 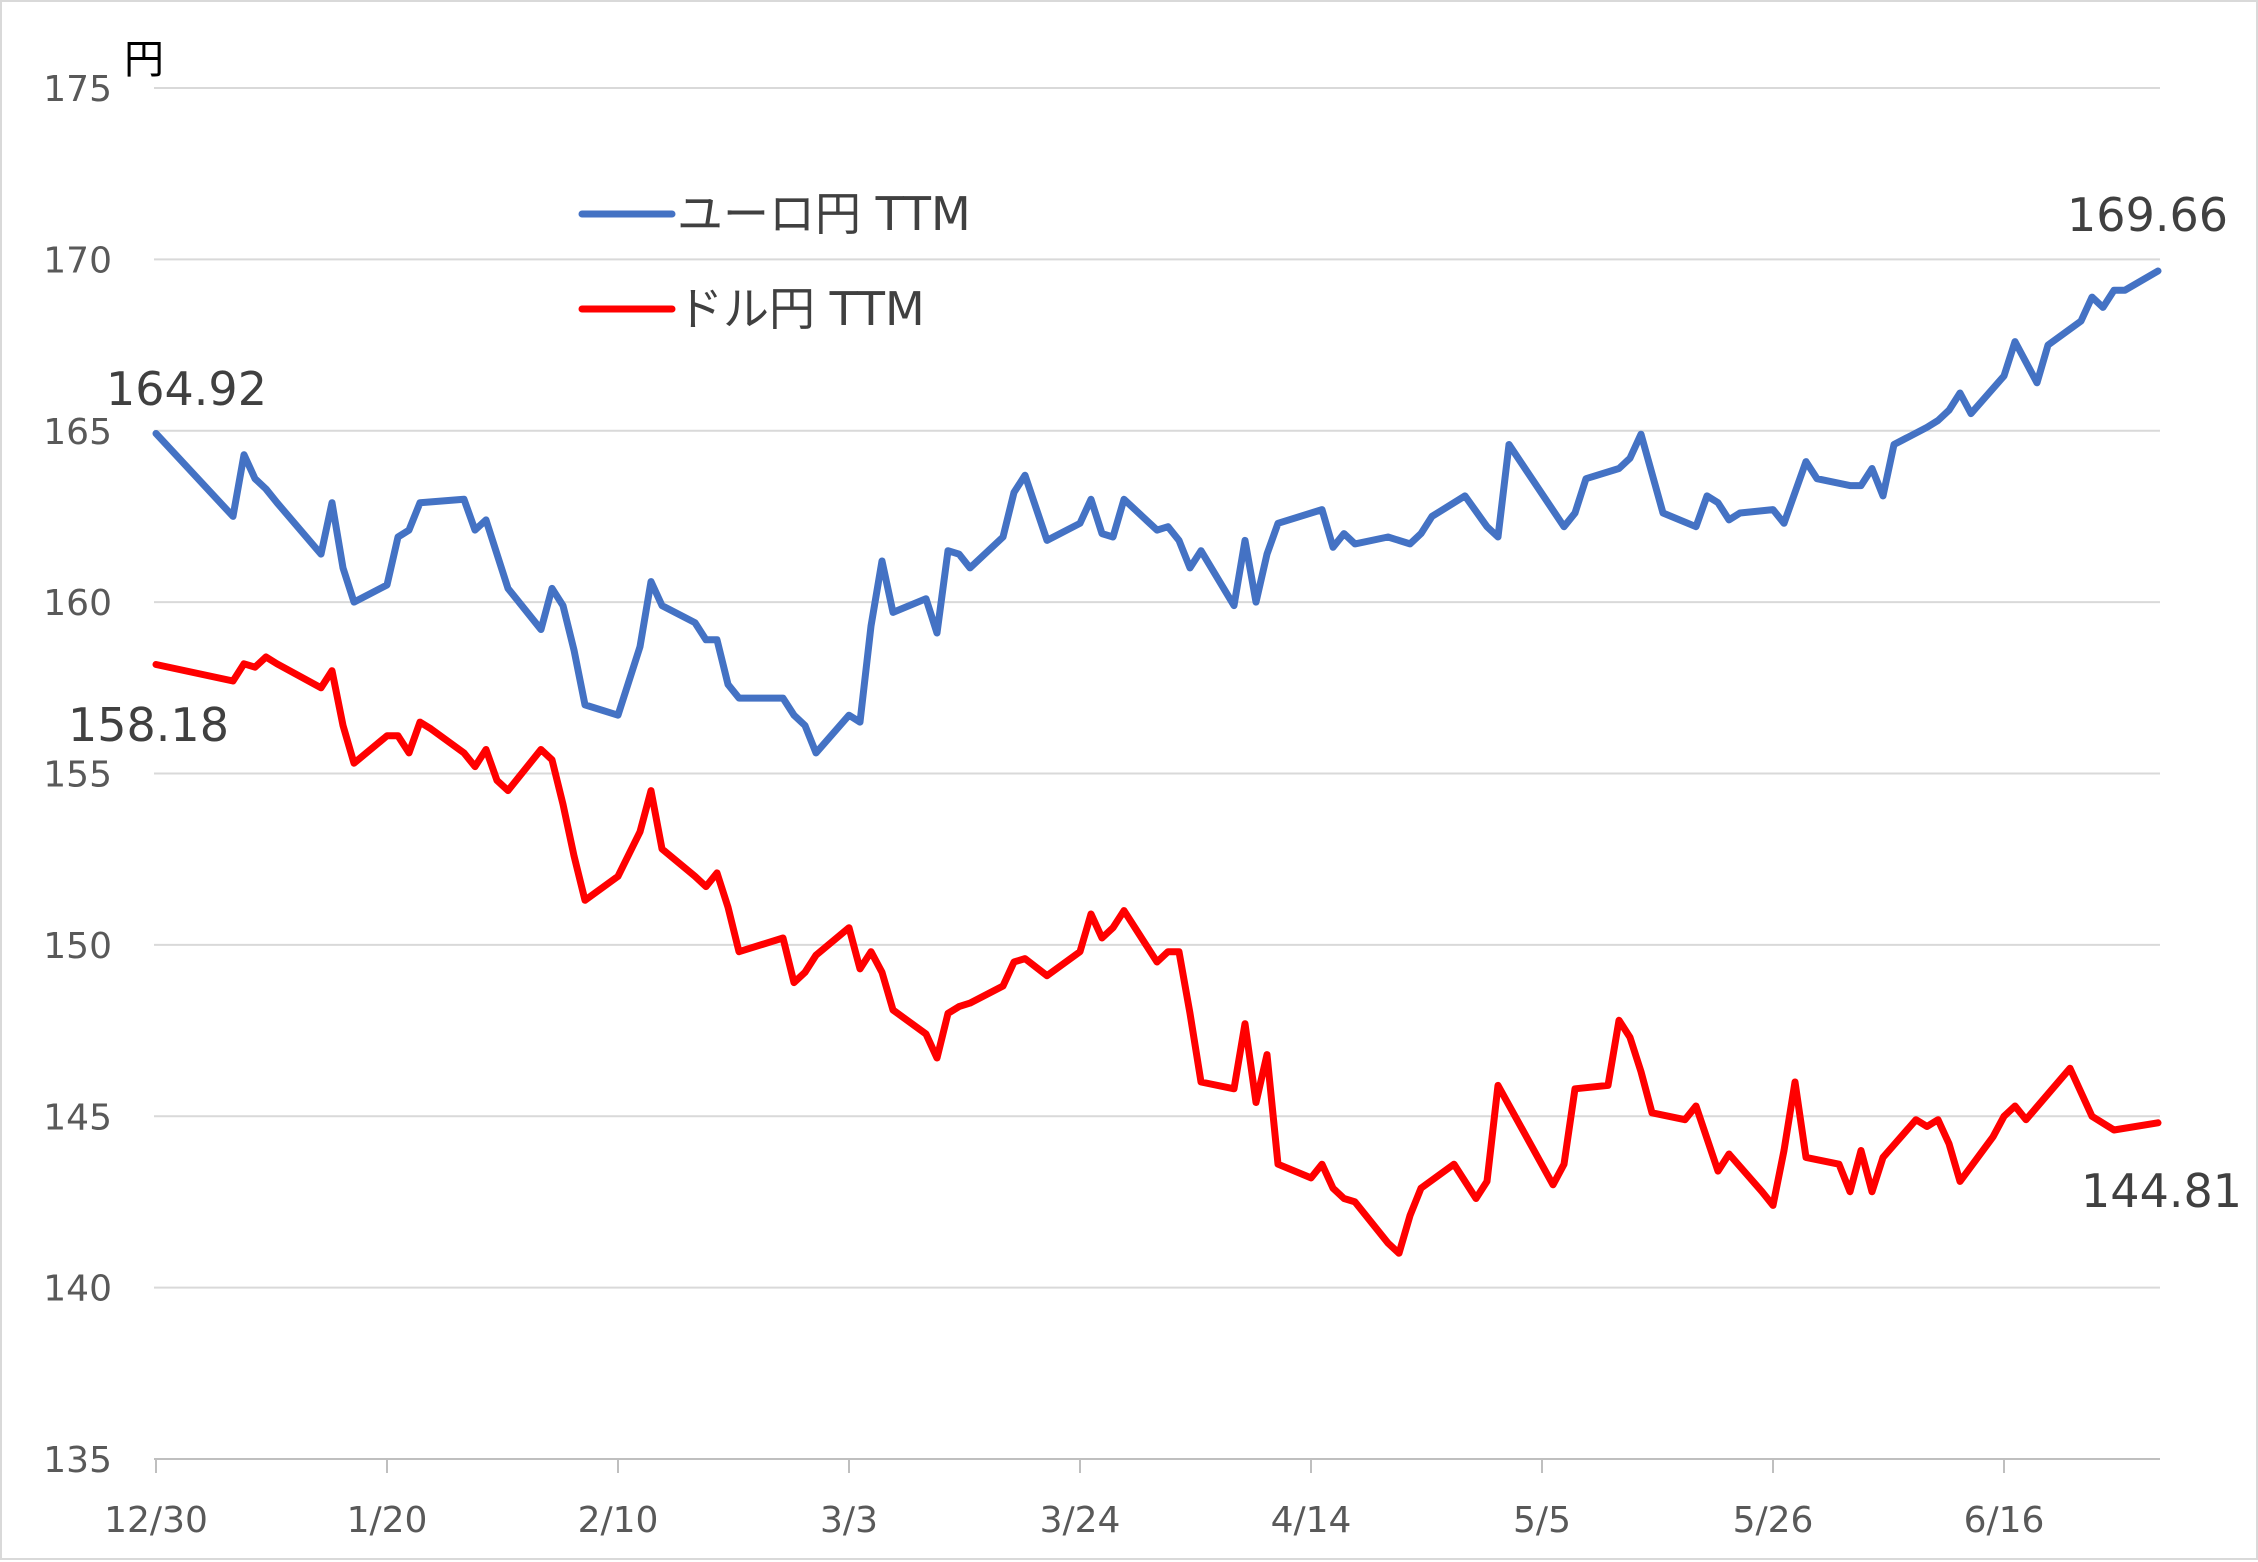 What do you see at coordinates (774, 261) in the screenshot?
I see `legend: ユーロ円 TTM ドル円 TTM` at bounding box center [774, 261].